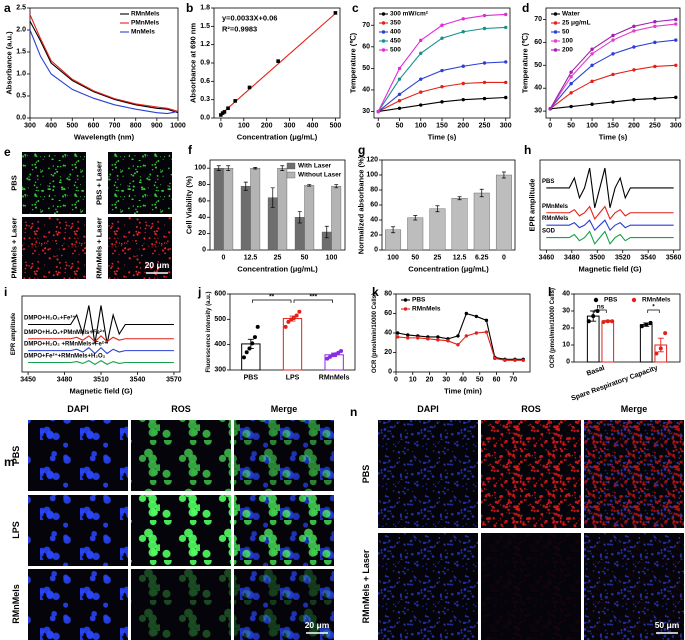 Image resolution: width=685 pixels, height=640 pixels. What do you see at coordinates (315, 166) in the screenshot?
I see `legend-label: With Laser` at bounding box center [315, 166].